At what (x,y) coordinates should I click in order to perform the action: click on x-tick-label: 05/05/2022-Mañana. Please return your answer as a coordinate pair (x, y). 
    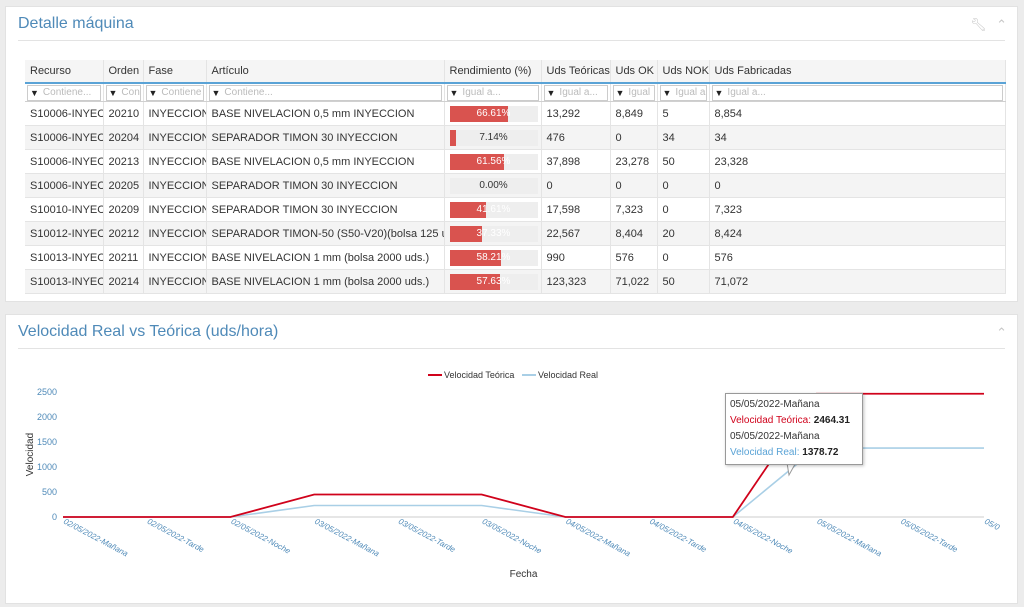
    Looking at the image, I should click on (850, 538).